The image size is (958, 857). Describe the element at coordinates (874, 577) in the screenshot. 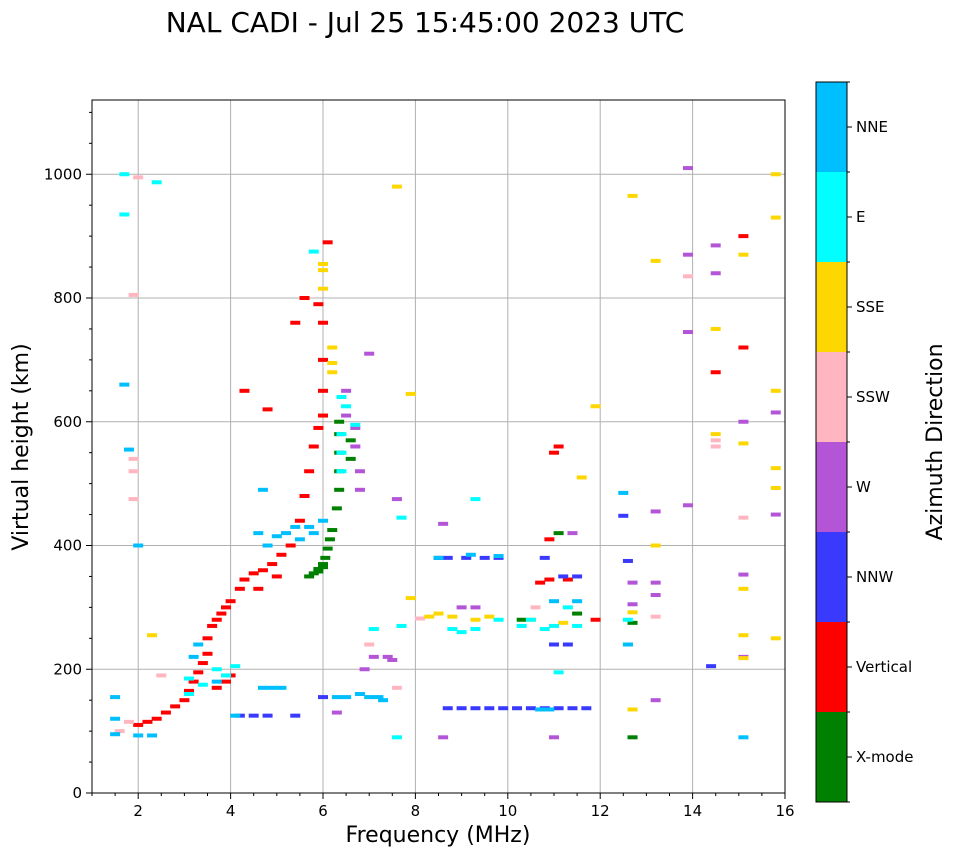

I see `colorbar-label-nnw: NNW` at that location.